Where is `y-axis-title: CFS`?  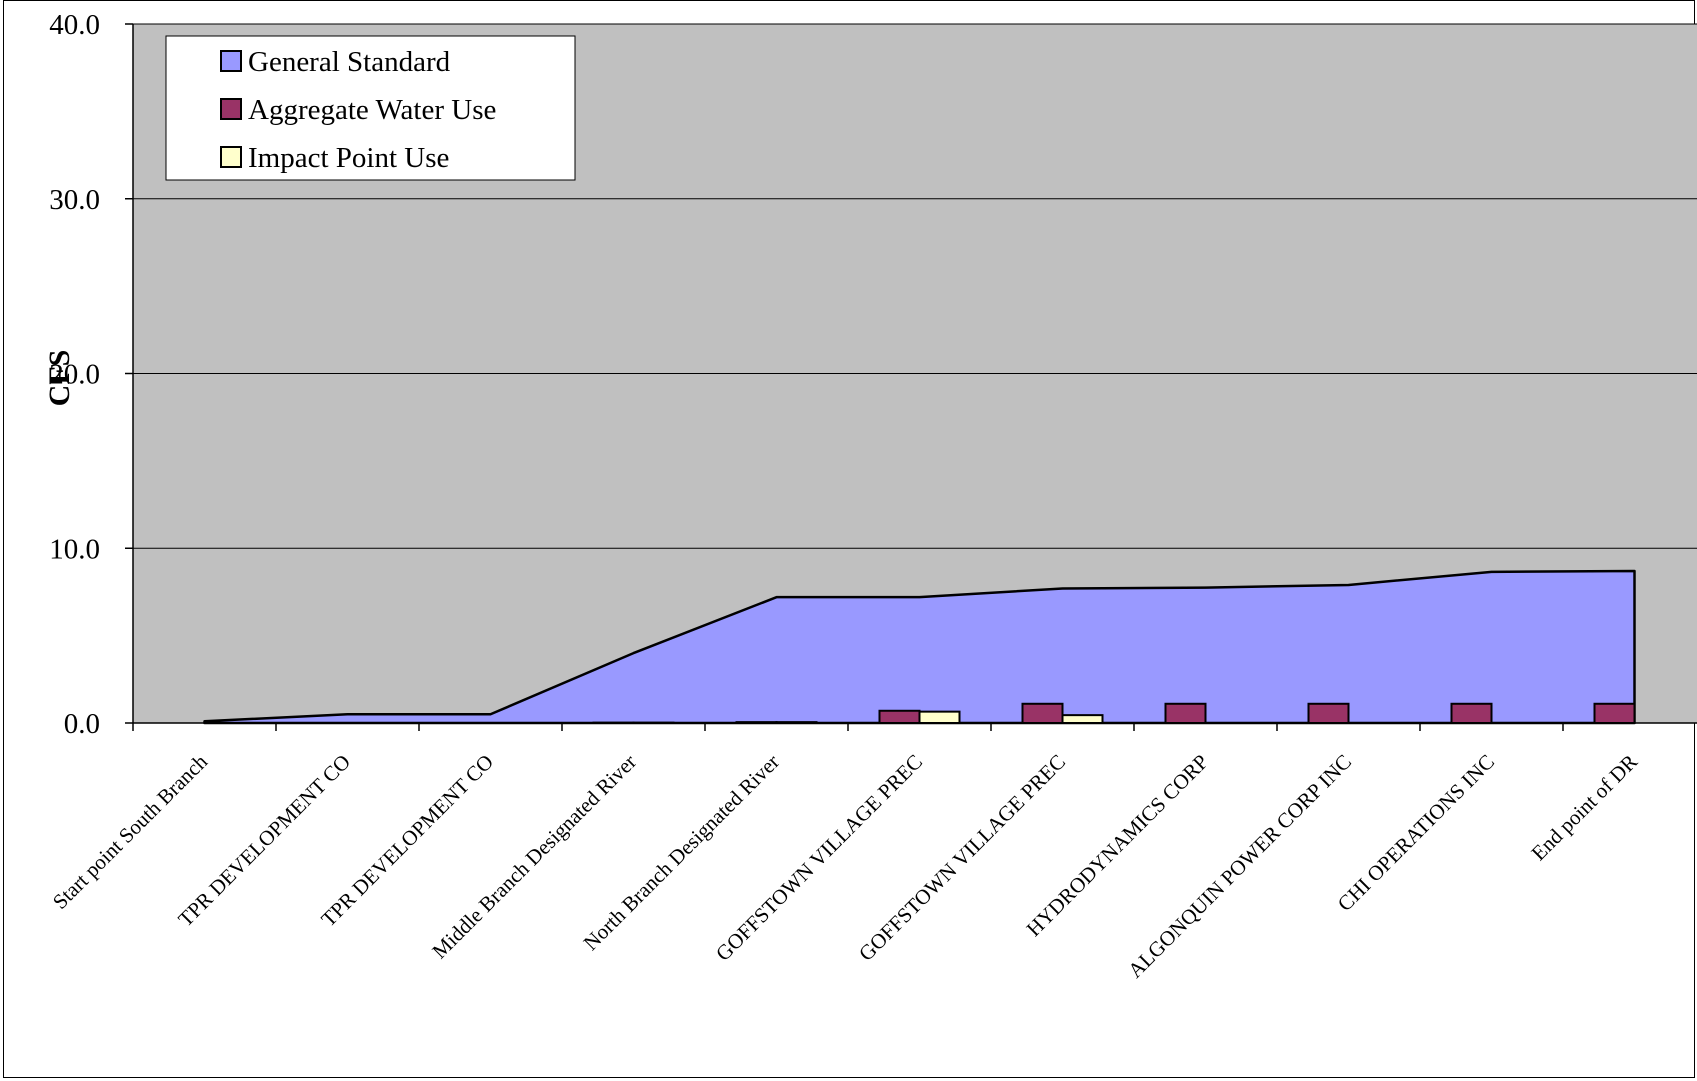
y-axis-title: CFS is located at coordinates (59, 378).